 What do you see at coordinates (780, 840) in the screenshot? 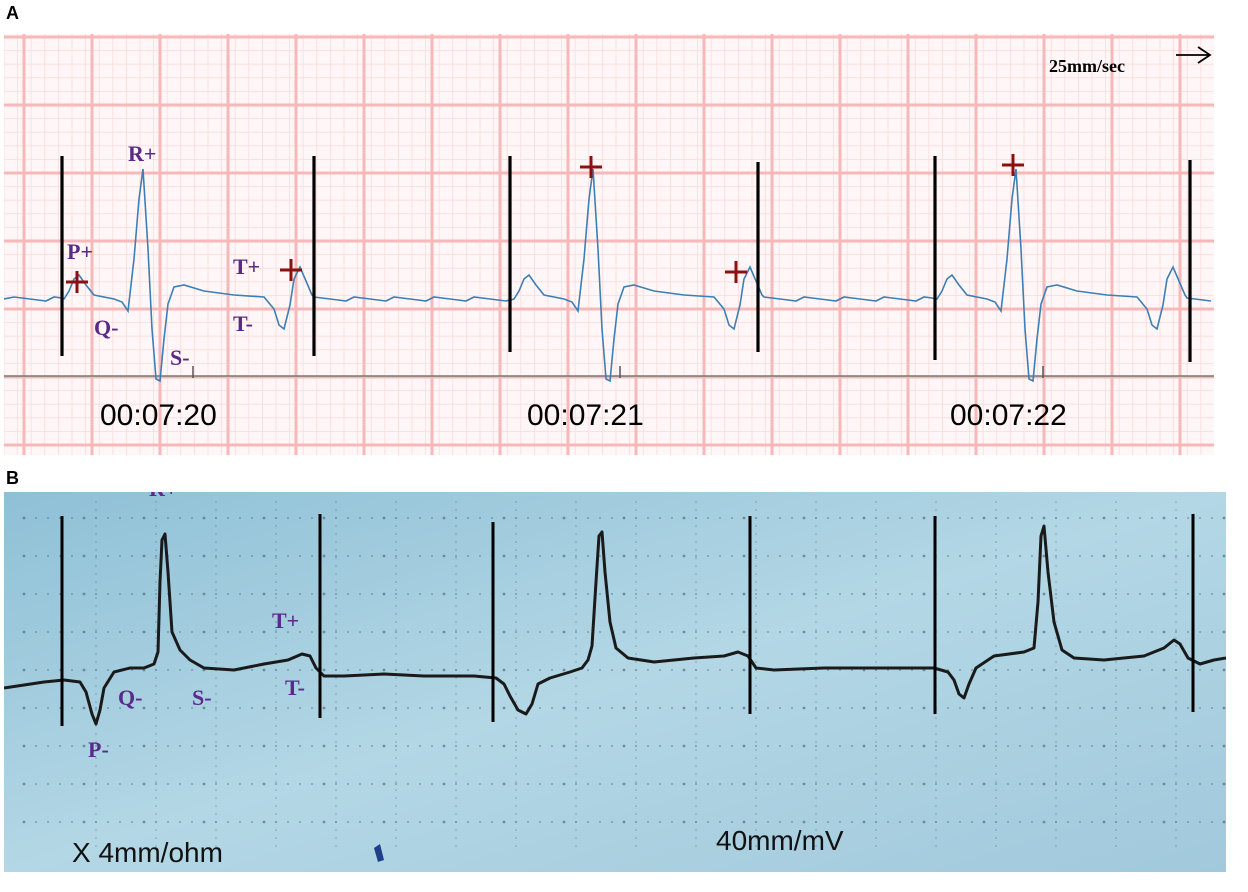
I see `right-caption: 40mm/mV` at bounding box center [780, 840].